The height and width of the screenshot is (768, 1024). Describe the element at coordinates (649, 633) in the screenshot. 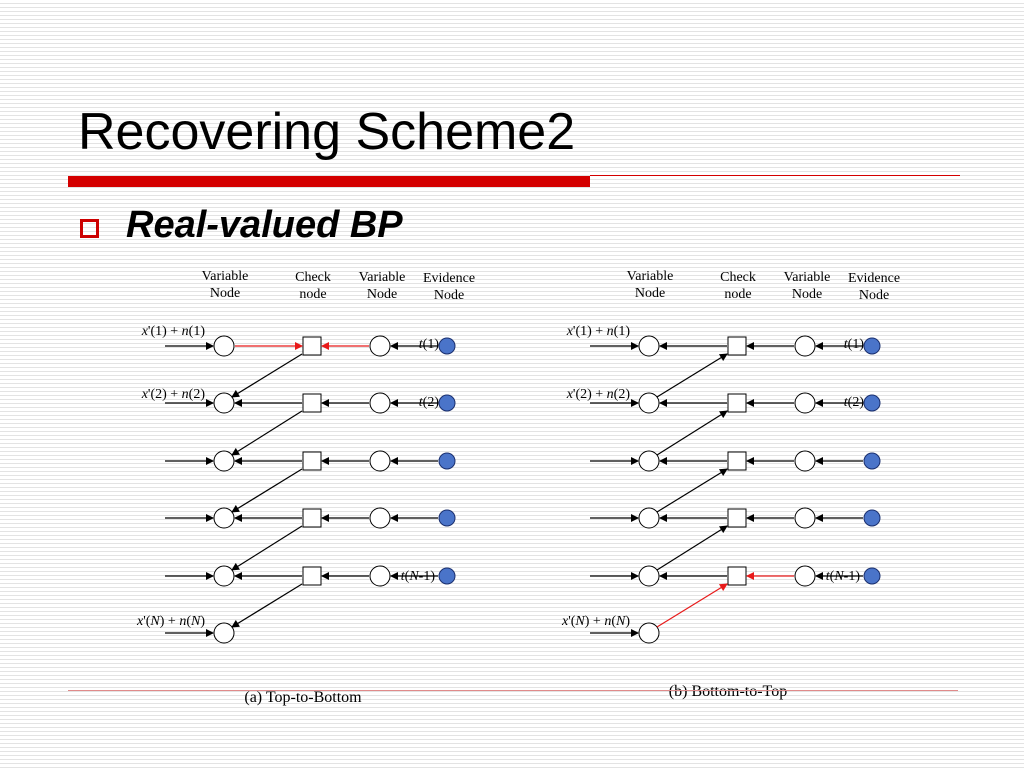

I see `variable-node-b-last` at that location.